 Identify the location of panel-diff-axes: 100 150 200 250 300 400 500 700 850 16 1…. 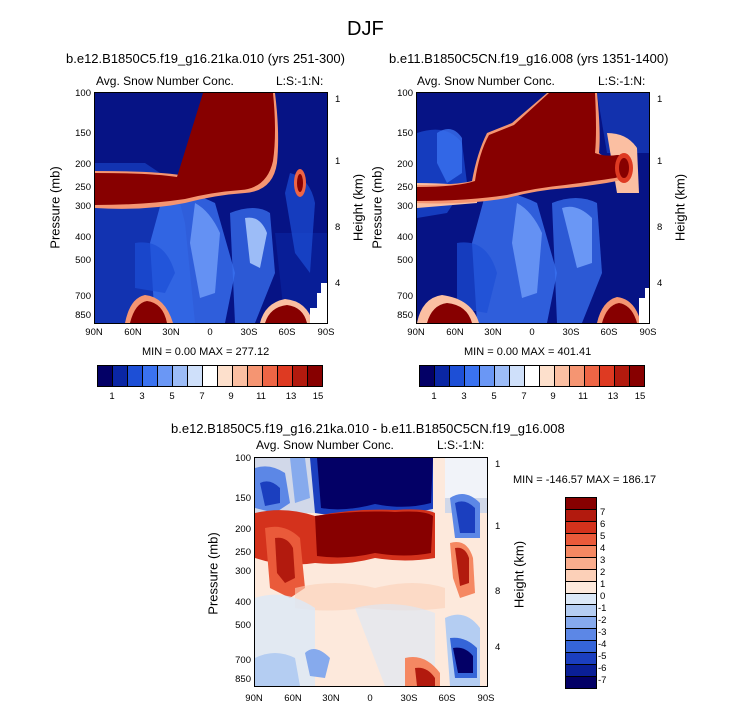
(367, 578).